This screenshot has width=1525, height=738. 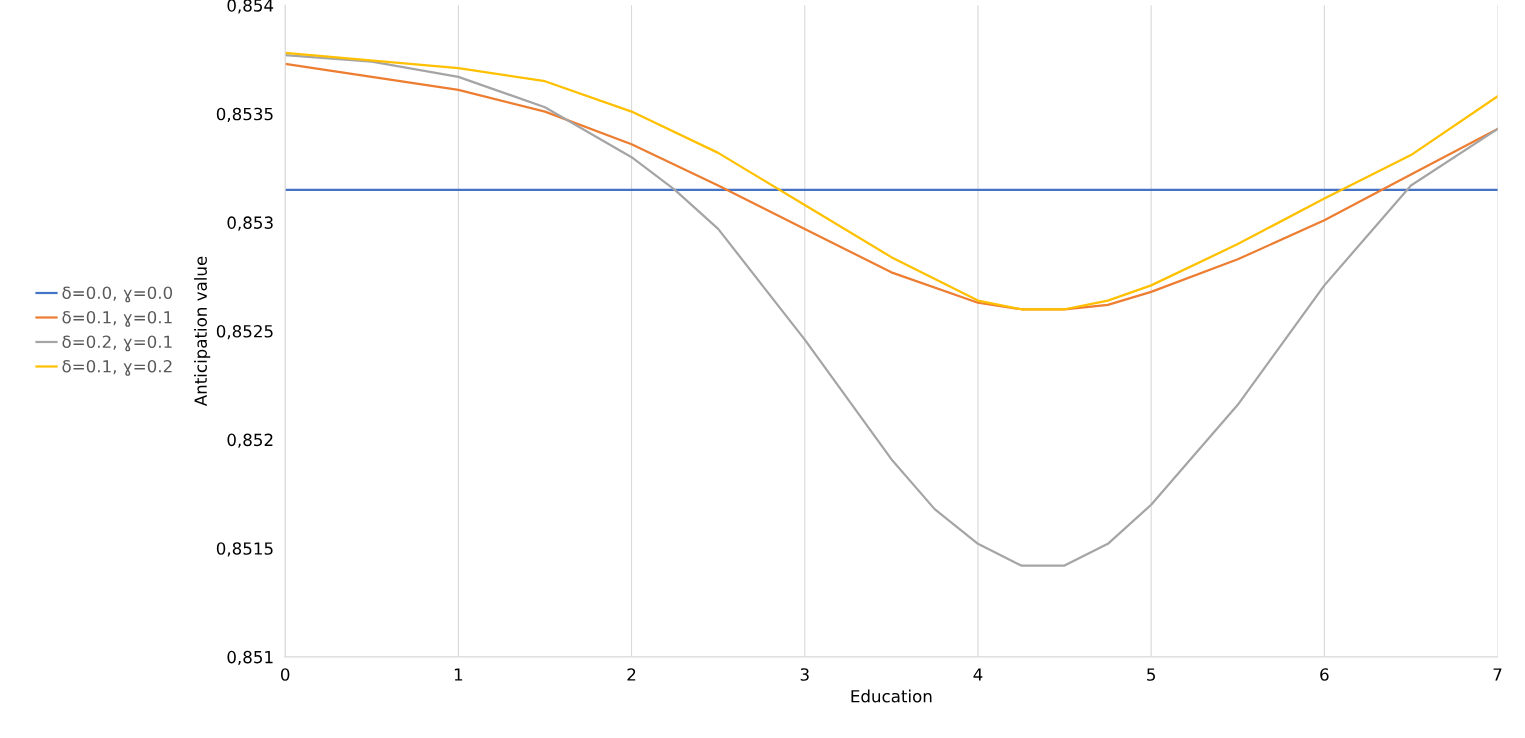 What do you see at coordinates (978, 674) in the screenshot?
I see `x-tick-label: 4` at bounding box center [978, 674].